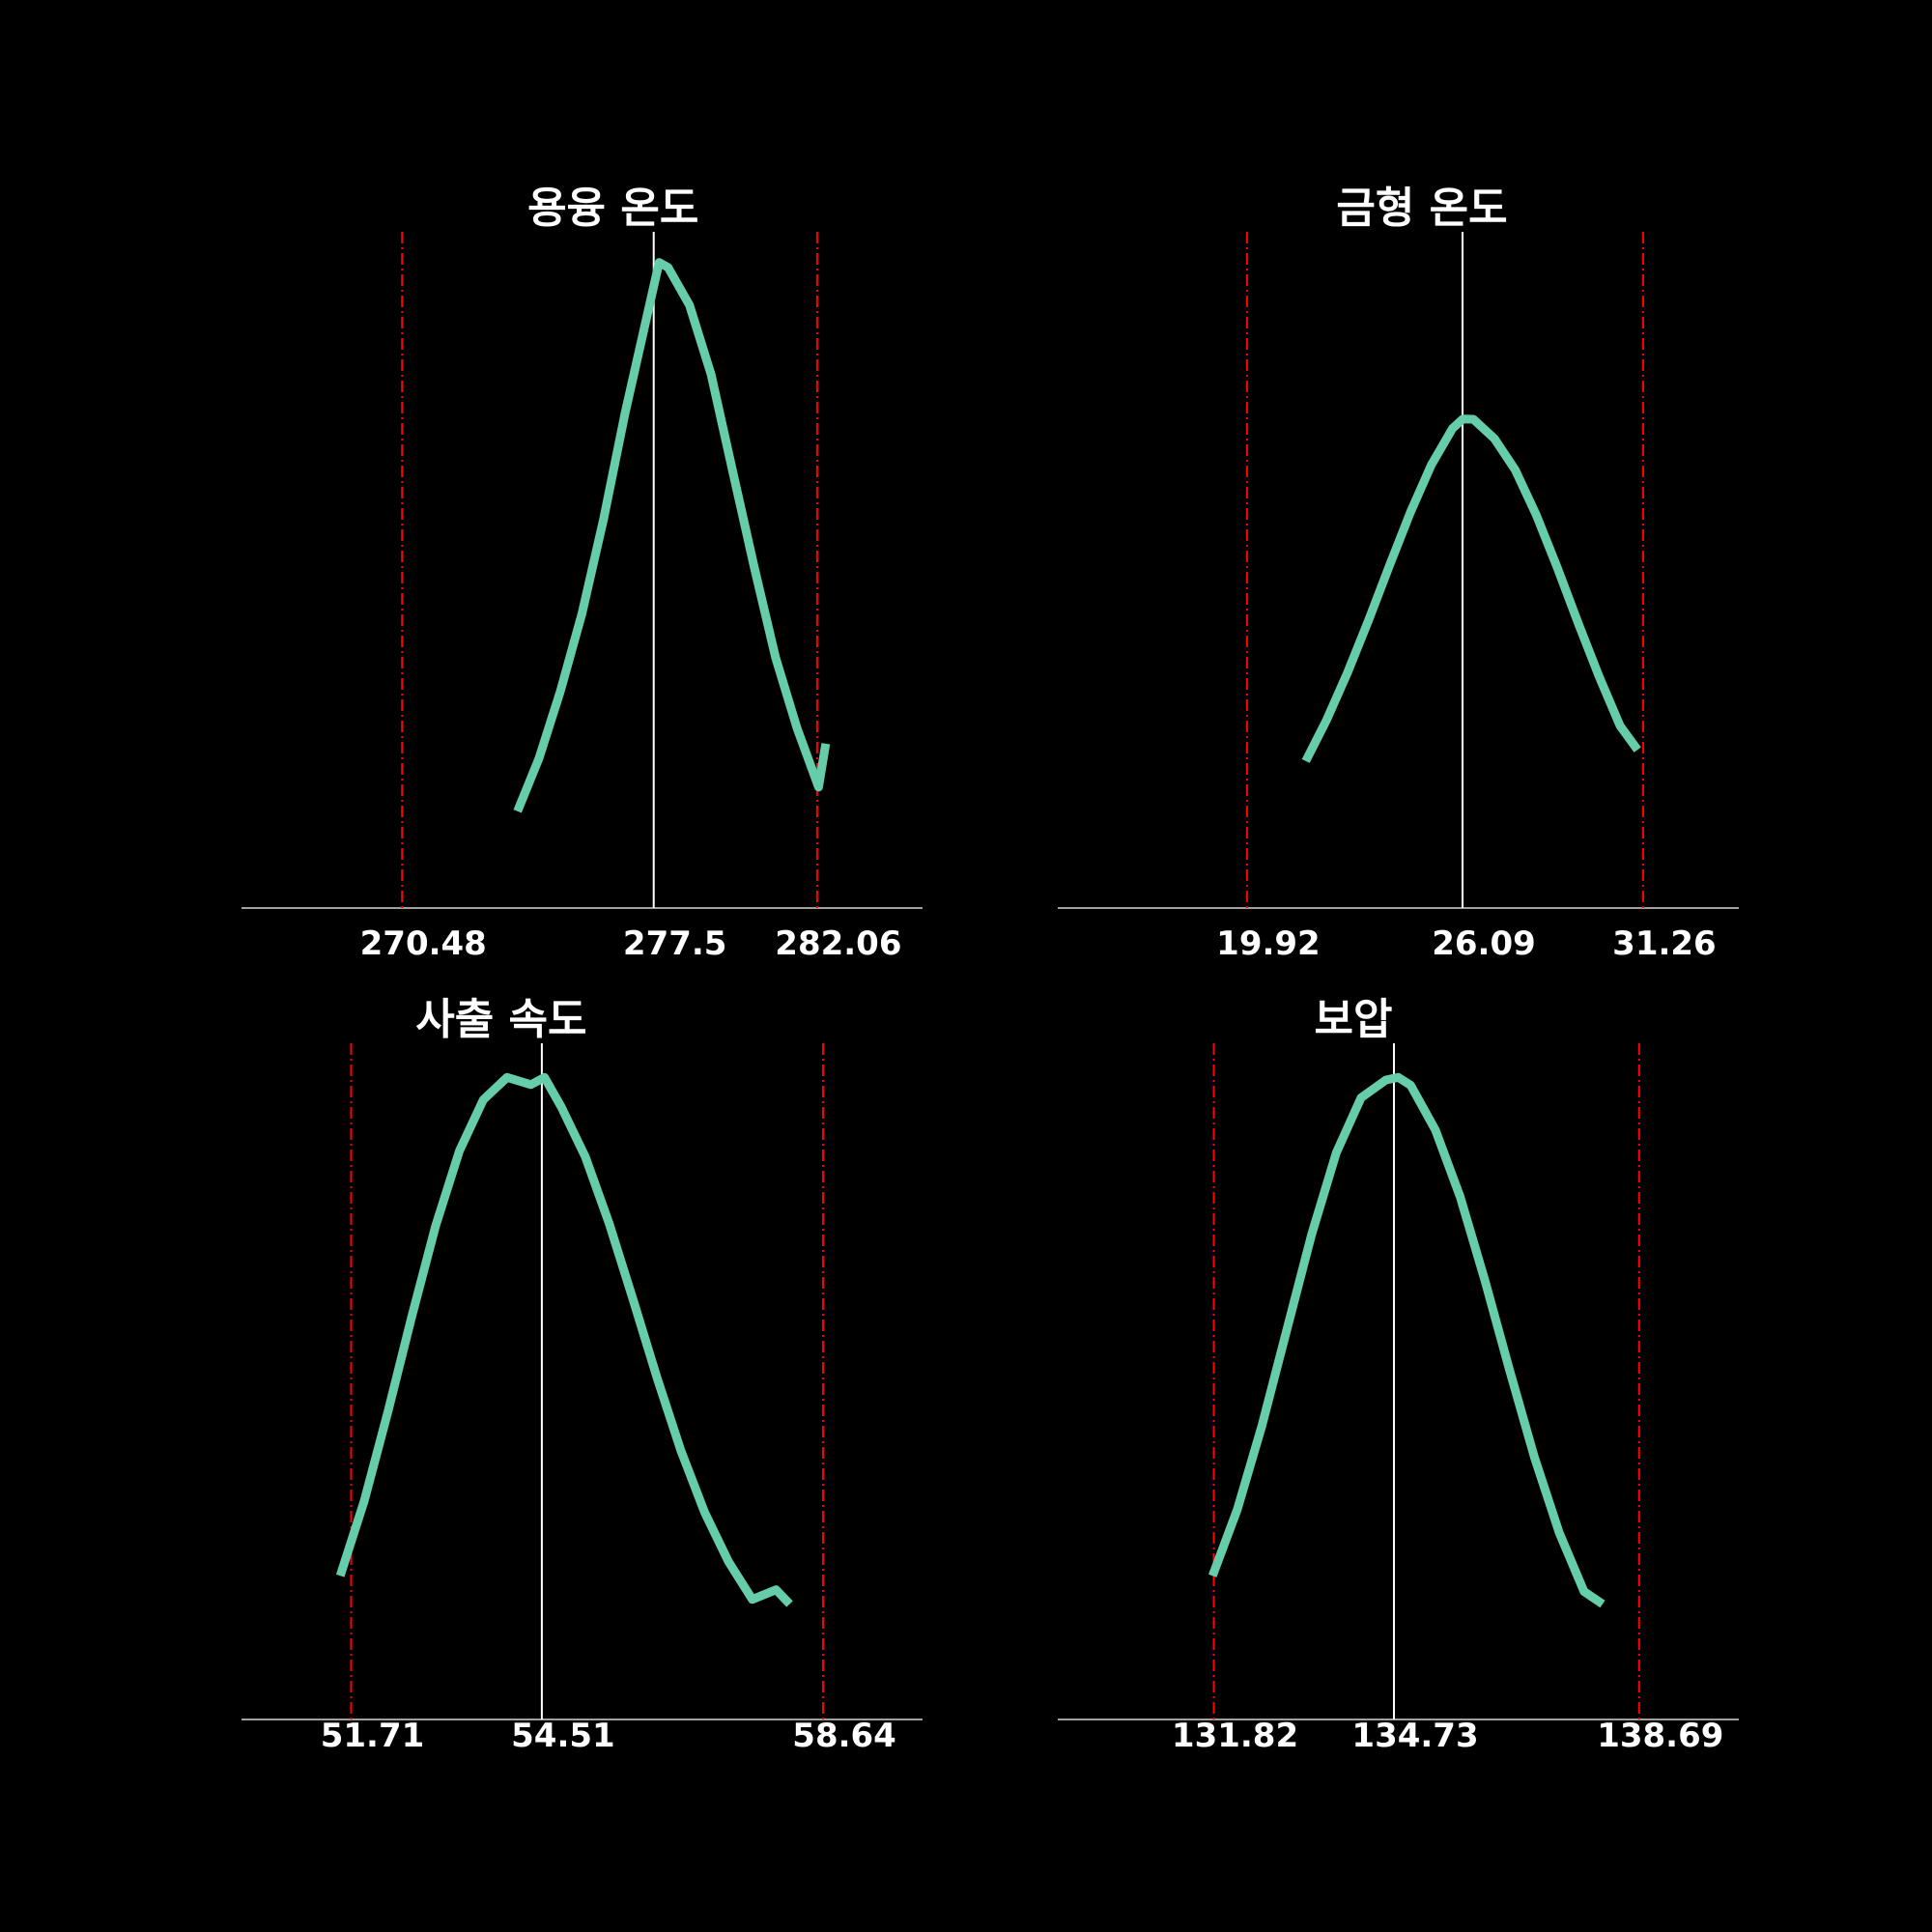  Describe the element at coordinates (1414, 1736) in the screenshot. I see `tick-label-center: 134.73` at that location.